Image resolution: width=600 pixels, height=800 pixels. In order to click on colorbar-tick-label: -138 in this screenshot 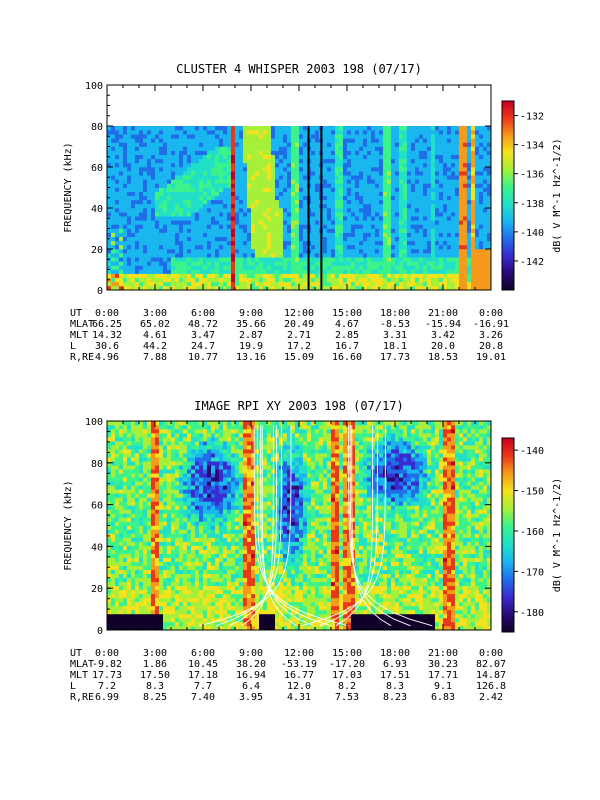, I will do `click(532, 204)`.